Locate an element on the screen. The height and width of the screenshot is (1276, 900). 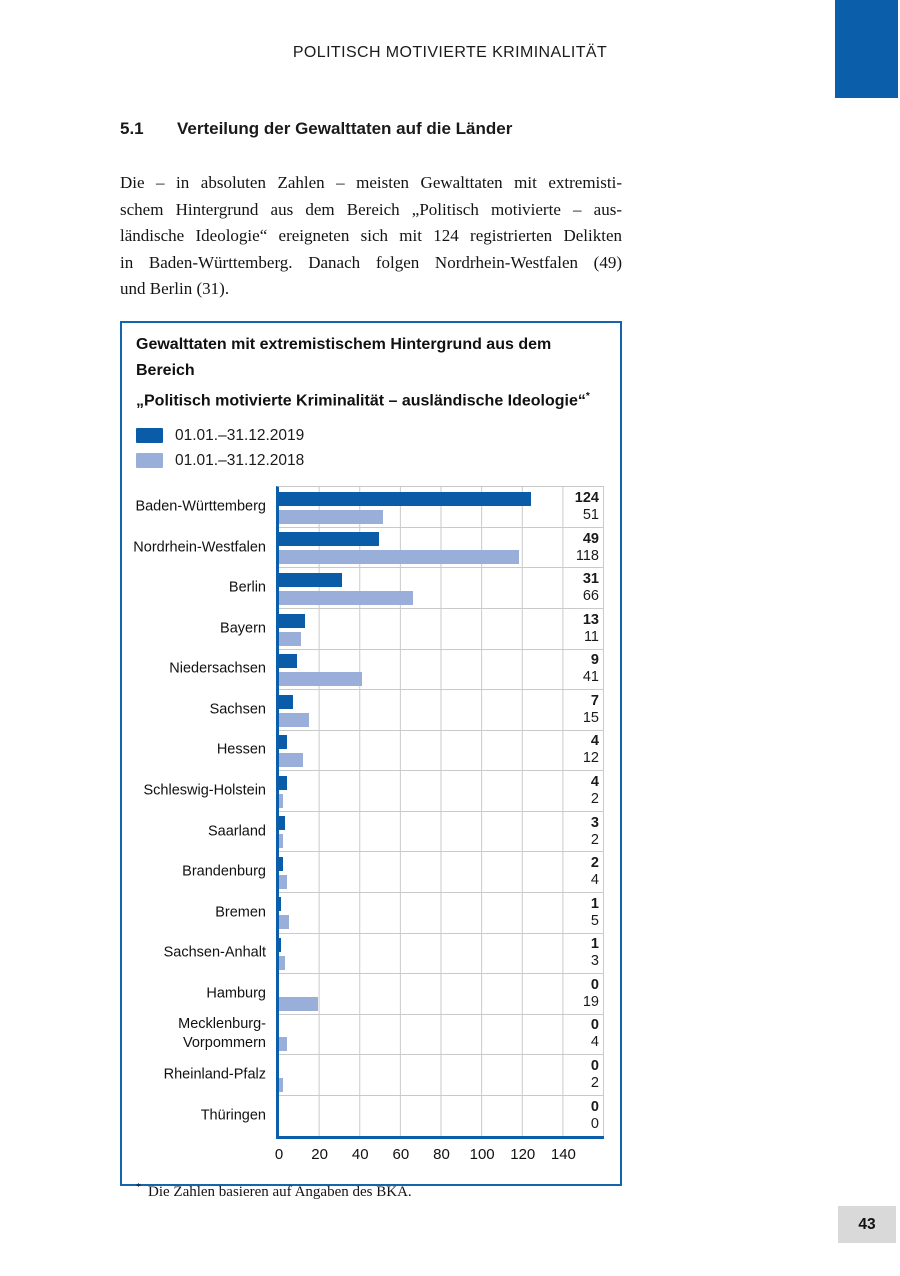
value-2019: 0 is located at coordinates (594, 984).